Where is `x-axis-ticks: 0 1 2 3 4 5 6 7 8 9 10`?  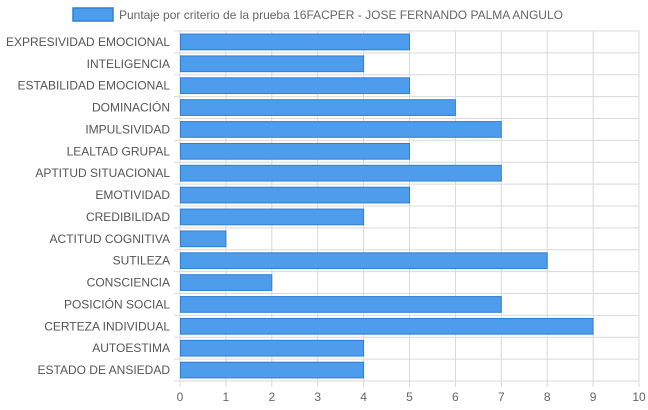
x-axis-ticks: 0 1 2 3 4 5 6 7 8 9 10 is located at coordinates (411, 397).